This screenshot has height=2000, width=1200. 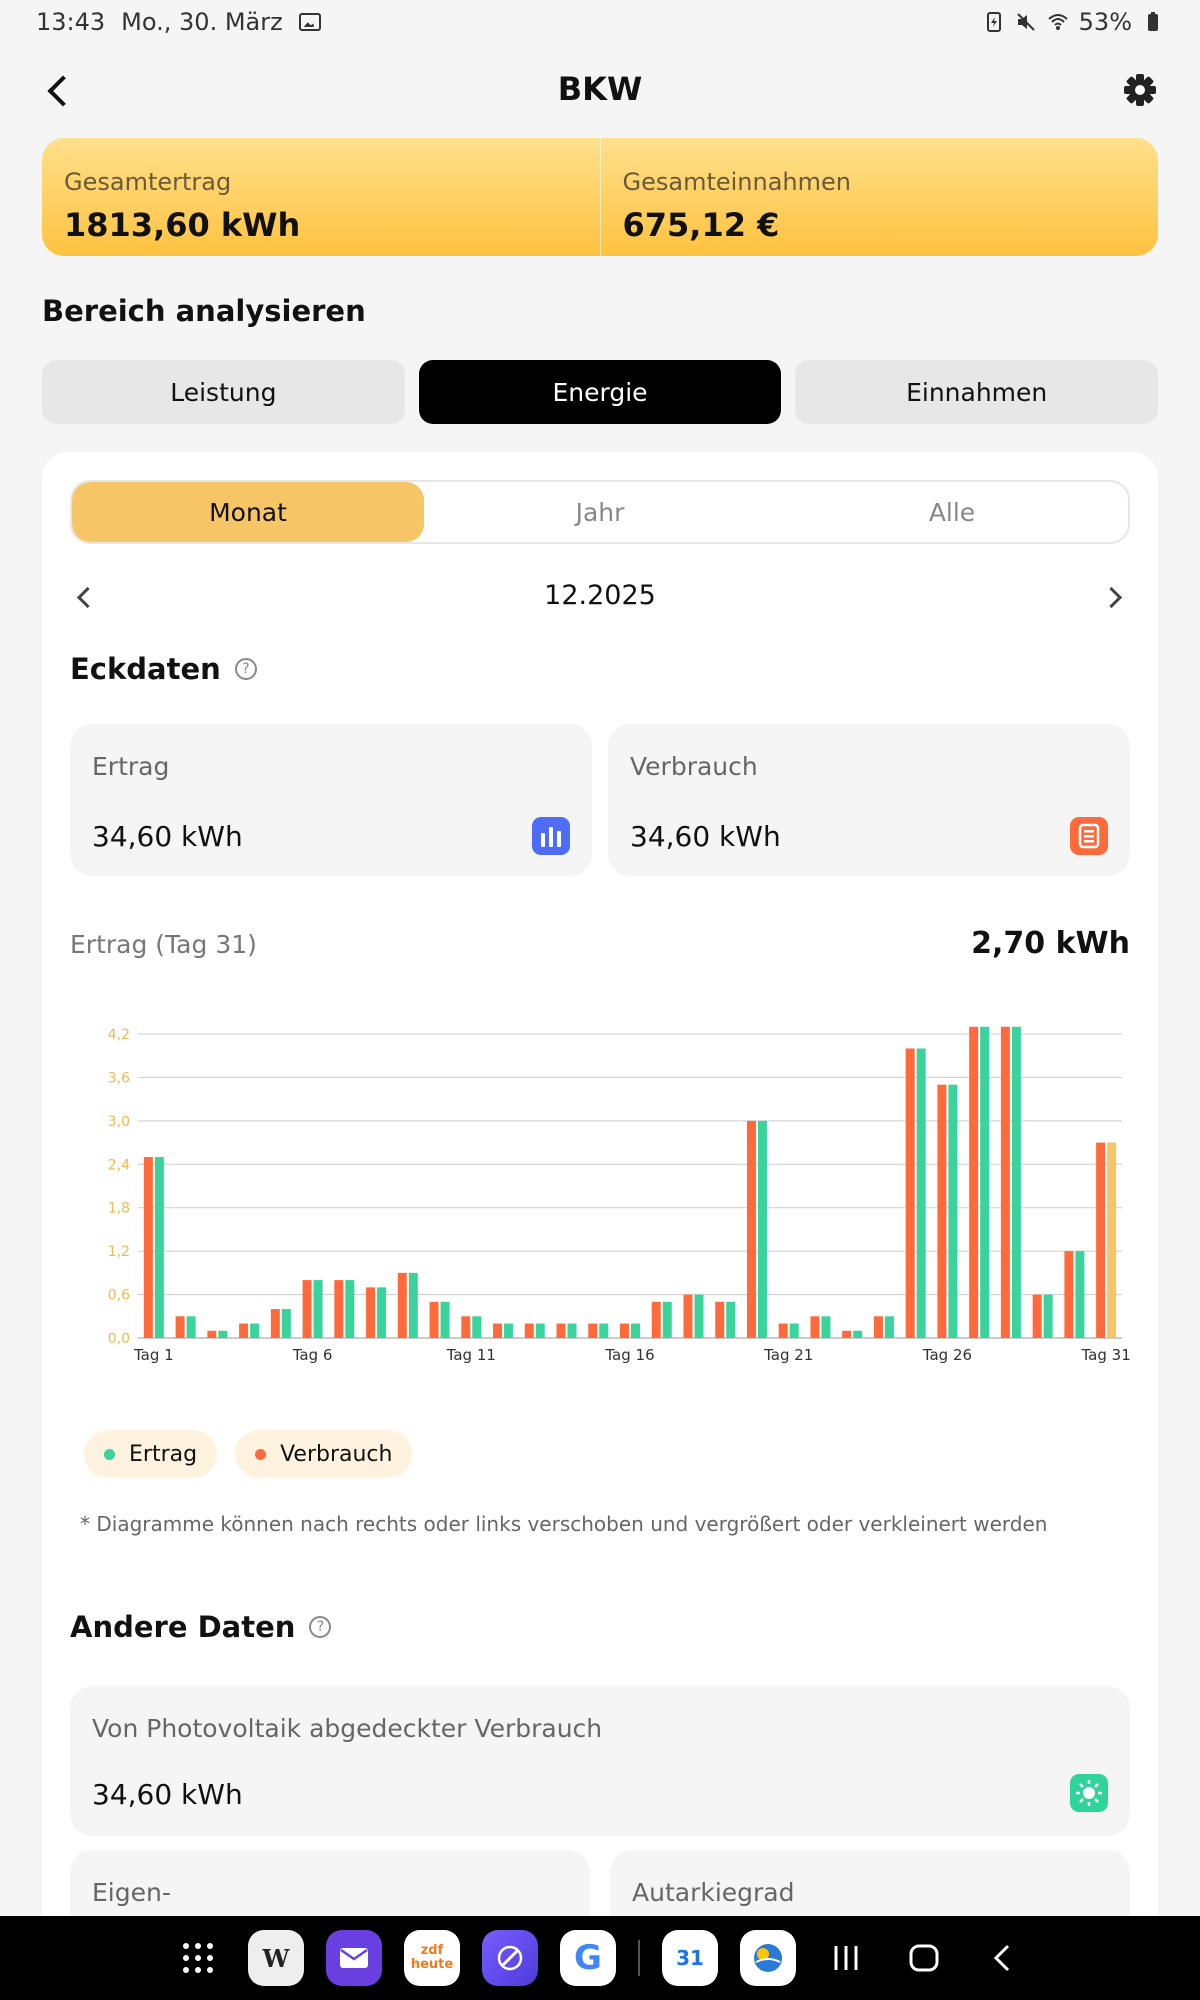 What do you see at coordinates (148, 182) in the screenshot?
I see `total-yield-label: Gesamtertrag` at bounding box center [148, 182].